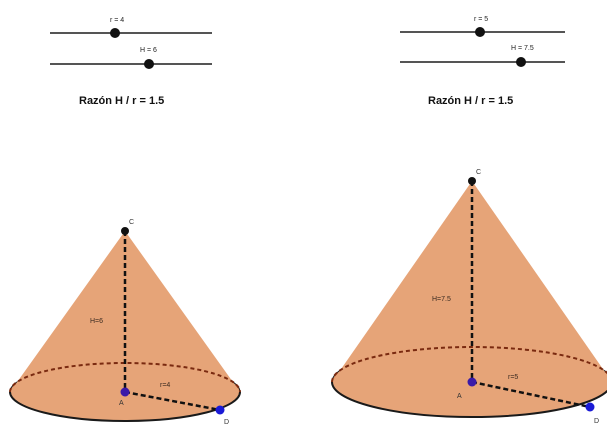 Image resolution: width=607 pixels, height=427 pixels. I want to click on right-cone-rim-point, so click(590, 407).